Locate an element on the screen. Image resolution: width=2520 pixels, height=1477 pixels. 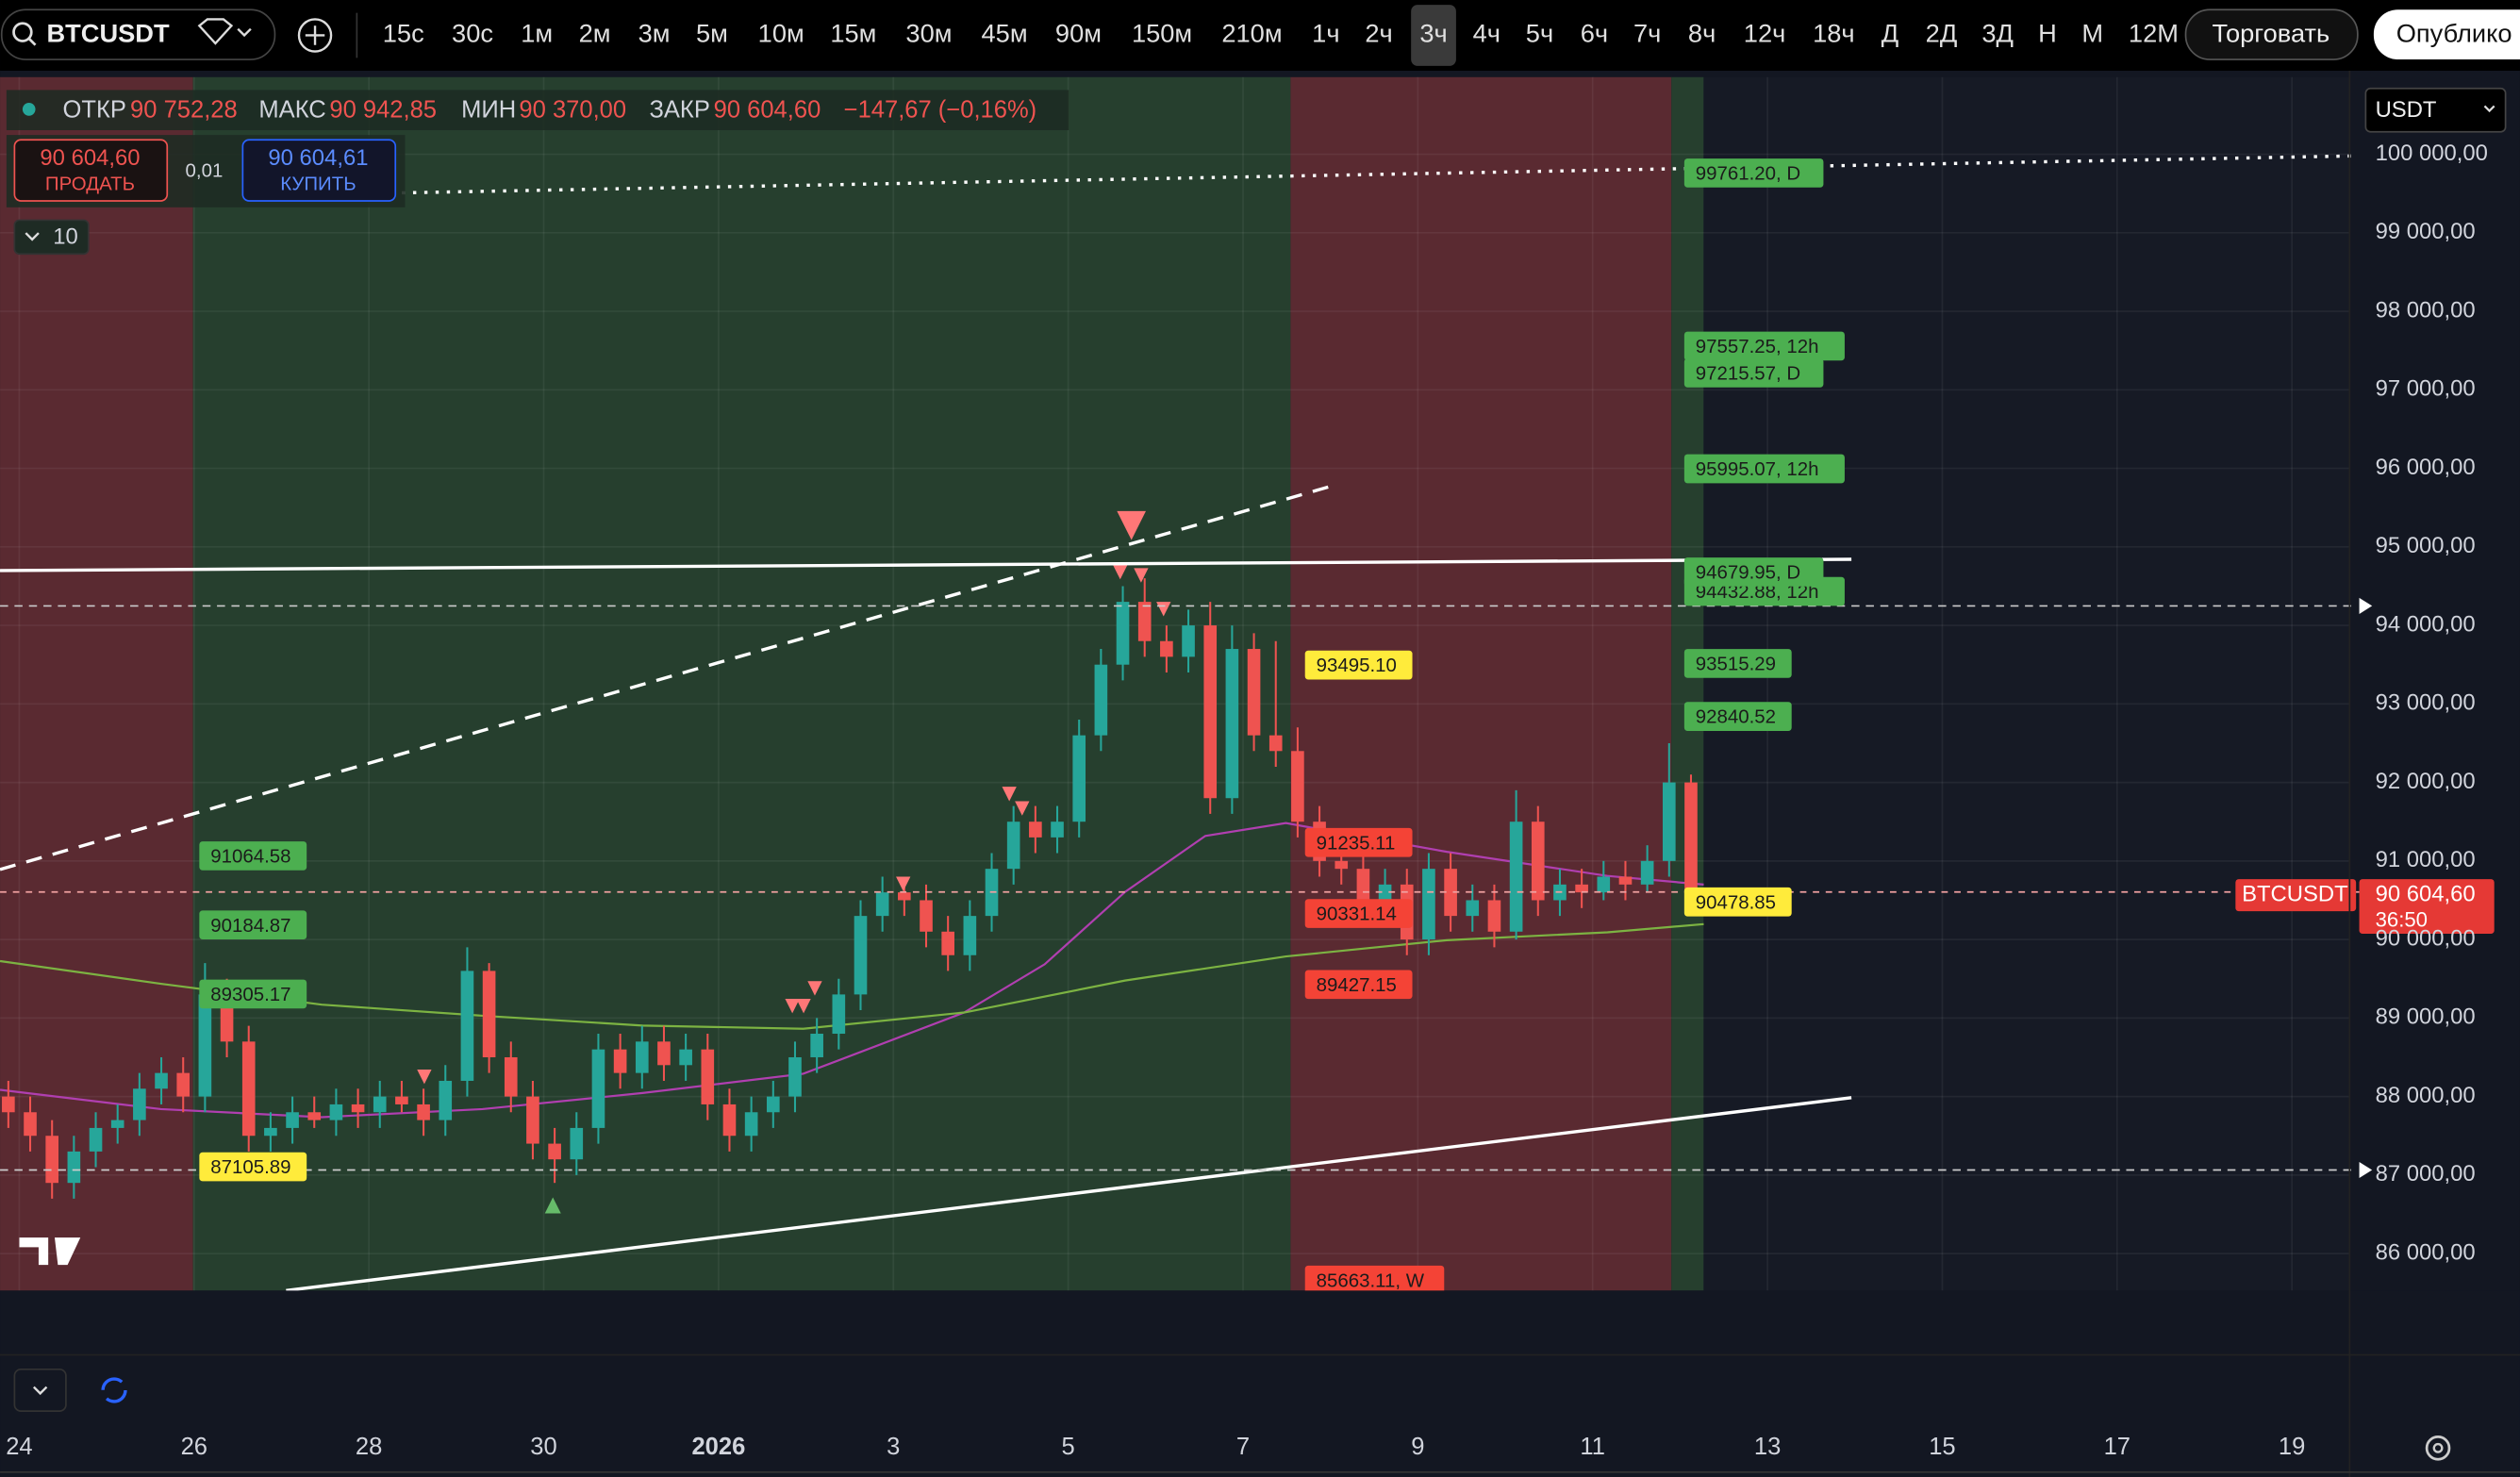
y-tick-label: 97 000,00 is located at coordinates (2426, 389).